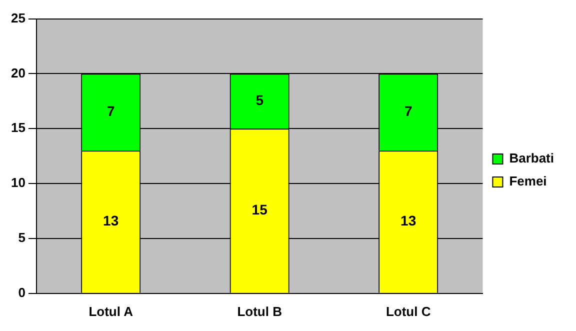  What do you see at coordinates (528, 181) in the screenshot?
I see `legend-label: Femei` at bounding box center [528, 181].